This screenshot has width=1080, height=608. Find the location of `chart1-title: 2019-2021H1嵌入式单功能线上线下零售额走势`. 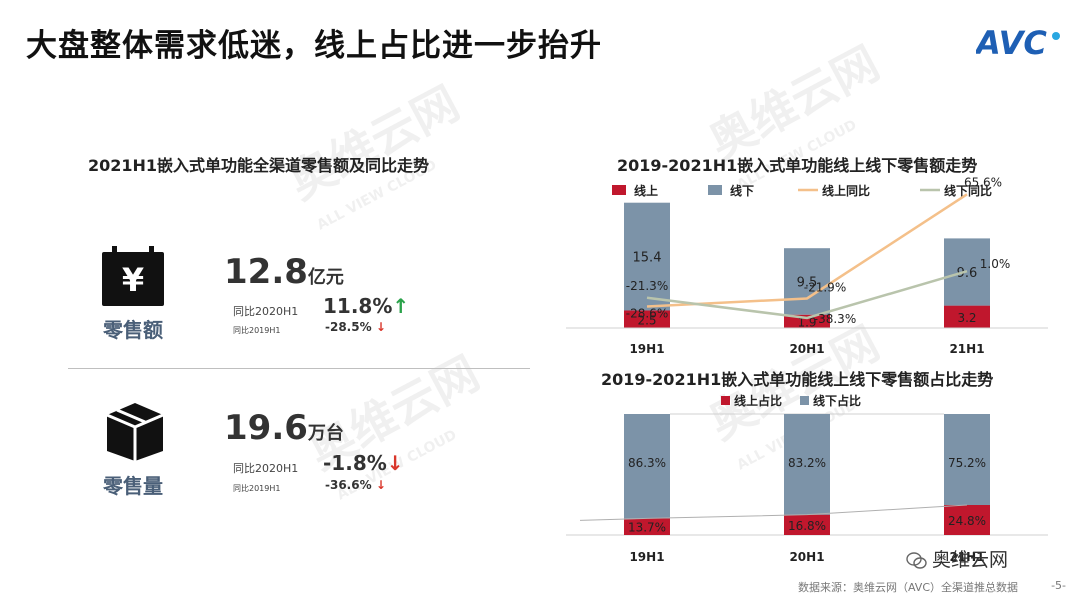

chart1-title: 2019-2021H1嵌入式单功能线上线下零售额走势 is located at coordinates (797, 165).